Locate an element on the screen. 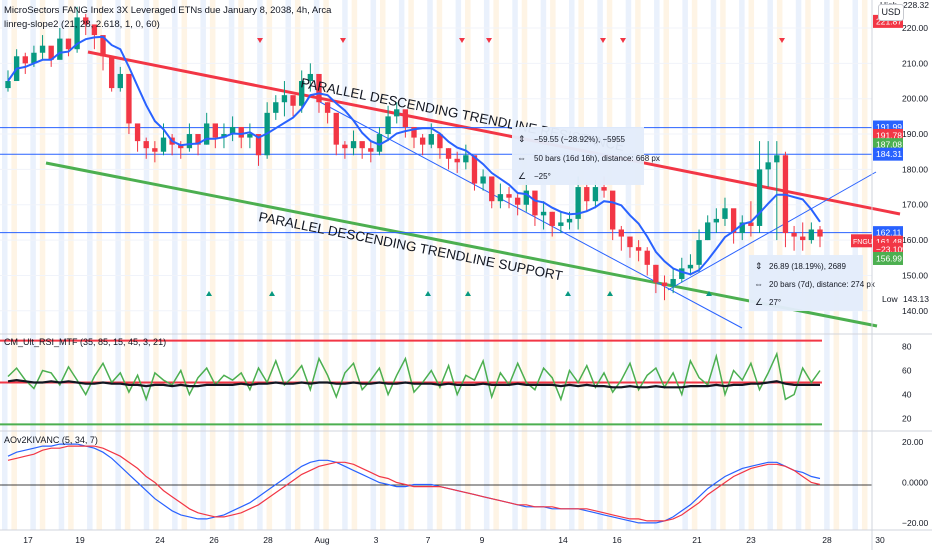 The width and height of the screenshot is (932, 550). x-tick-label: 26 is located at coordinates (214, 540).